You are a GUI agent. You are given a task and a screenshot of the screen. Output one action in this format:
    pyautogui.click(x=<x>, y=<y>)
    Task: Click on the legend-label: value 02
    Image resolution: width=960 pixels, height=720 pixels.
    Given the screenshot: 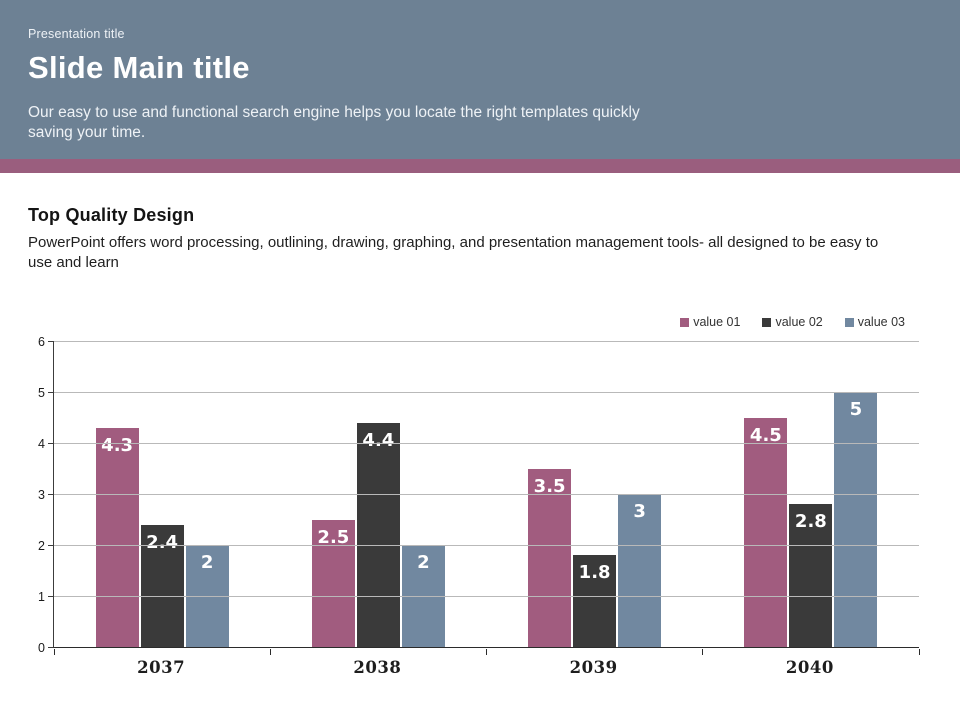 What is the action you would take?
    pyautogui.click(x=799, y=322)
    